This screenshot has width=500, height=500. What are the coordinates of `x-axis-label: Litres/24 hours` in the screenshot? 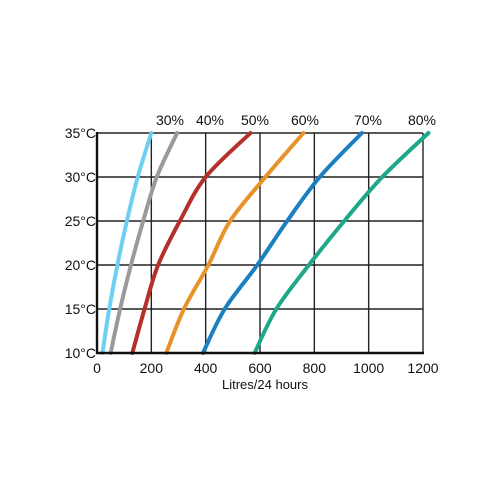 It's located at (265, 384).